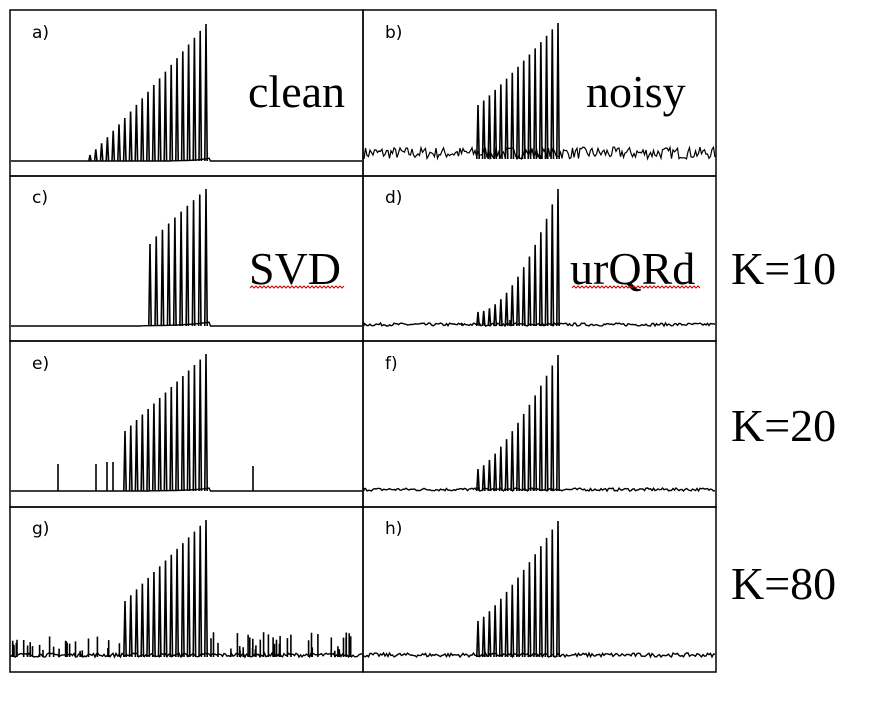 Image resolution: width=877 pixels, height=701 pixels. I want to click on row-label-k20: K=20, so click(783, 425).